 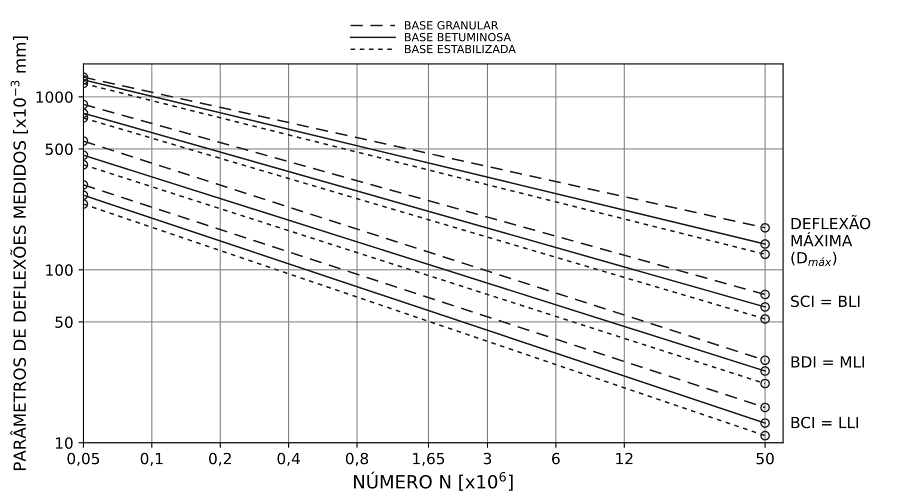 What do you see at coordinates (624, 458) in the screenshot?
I see `x-tick-label: 12` at bounding box center [624, 458].